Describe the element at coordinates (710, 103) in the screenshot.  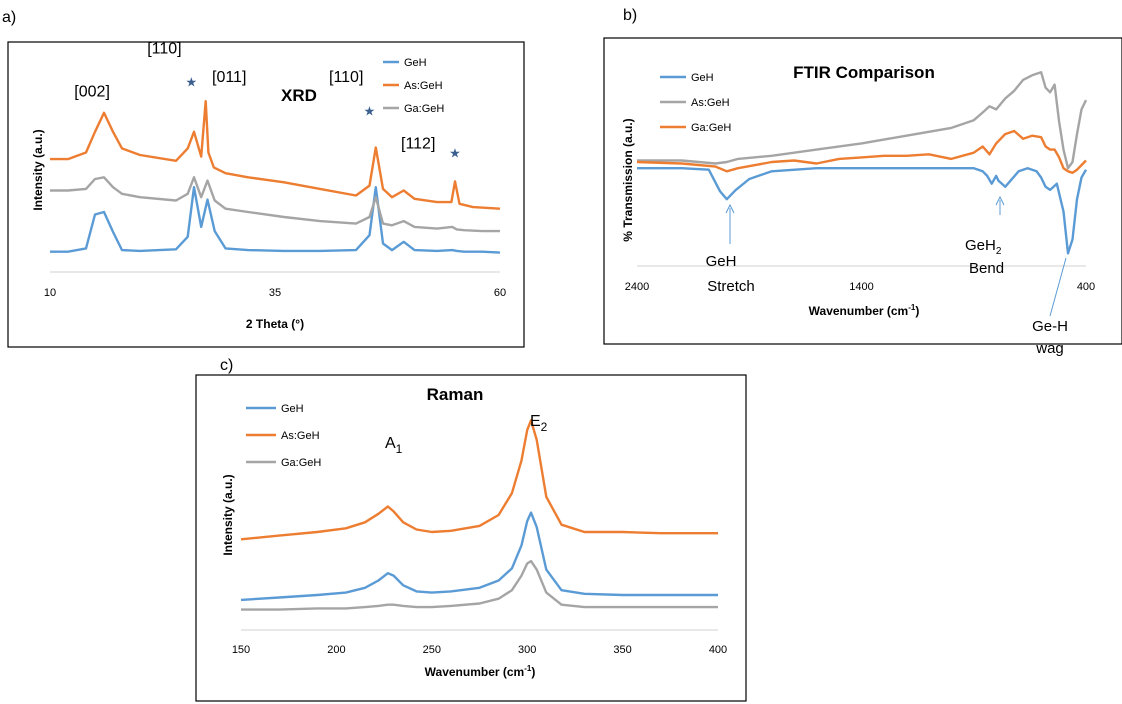
I see `ftir-legend-label-as-geh: As:GeH` at that location.